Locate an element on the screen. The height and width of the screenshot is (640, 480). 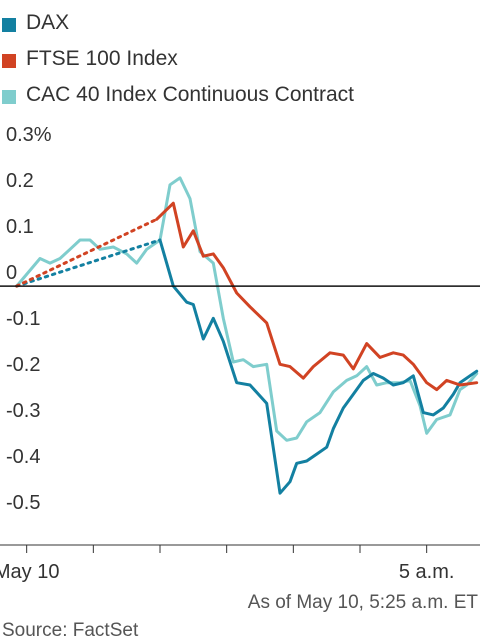
series-dotted-ftse-100-index is located at coordinates (87, 252).